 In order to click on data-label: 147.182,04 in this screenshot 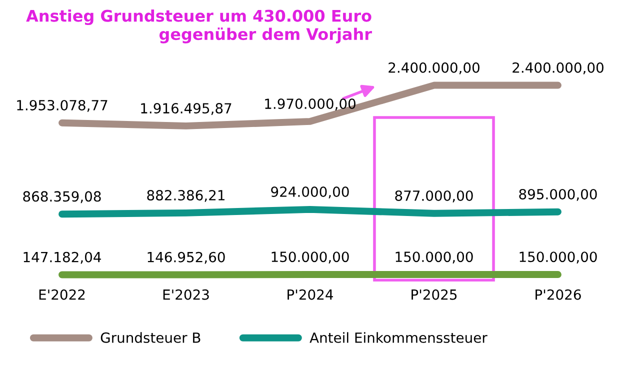, I will do `click(62, 258)`.